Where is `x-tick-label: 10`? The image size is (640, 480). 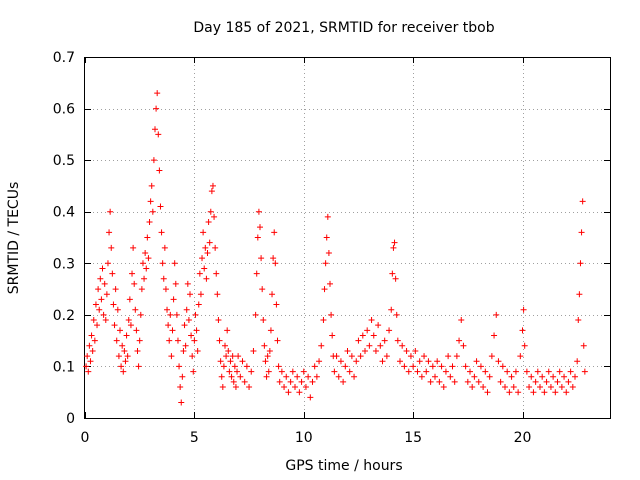
x-tick-label: 10 is located at coordinates (304, 438).